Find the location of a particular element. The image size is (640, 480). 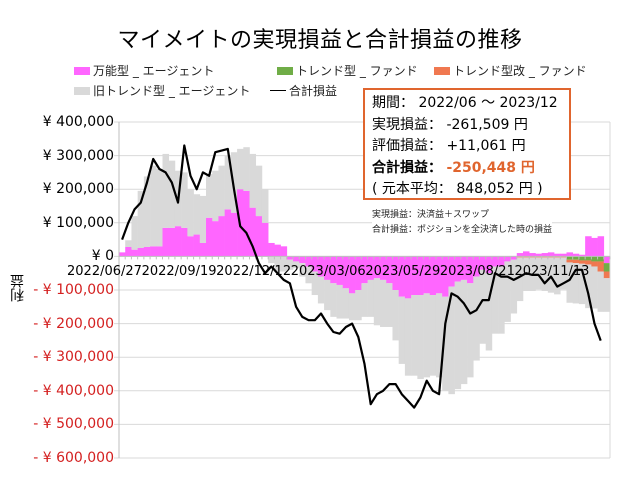

legend-swatch-pink is located at coordinates (82, 70).